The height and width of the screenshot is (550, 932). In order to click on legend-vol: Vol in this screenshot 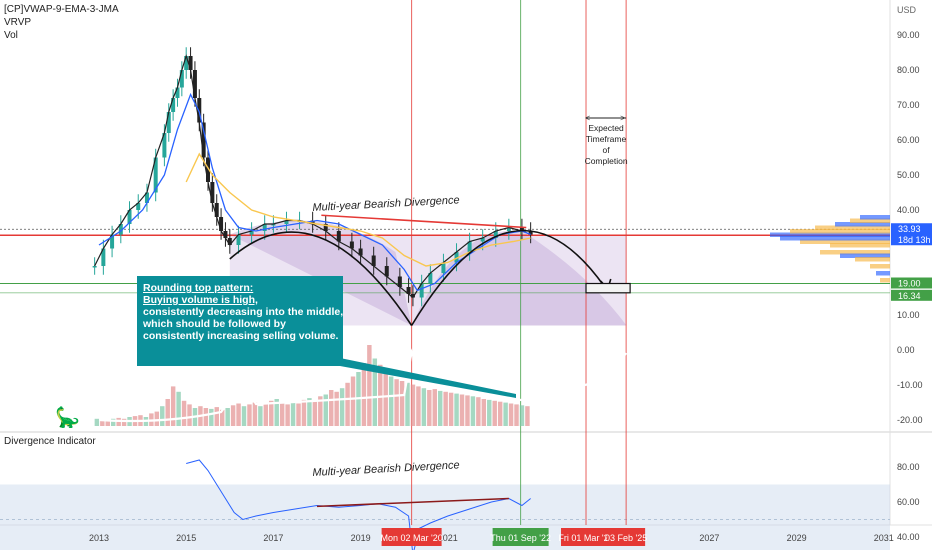, I will do `click(11, 35)`.